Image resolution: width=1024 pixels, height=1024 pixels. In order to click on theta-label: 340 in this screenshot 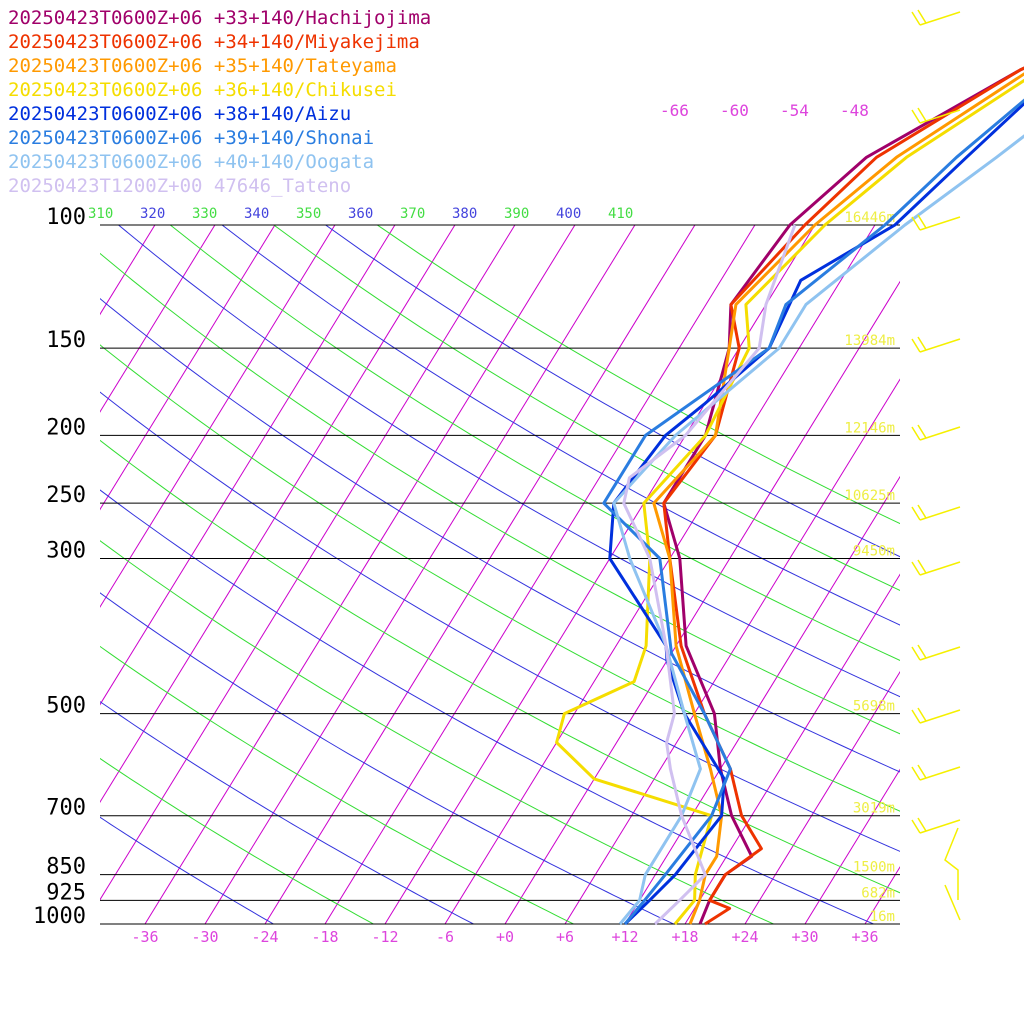, I will do `click(256, 214)`.